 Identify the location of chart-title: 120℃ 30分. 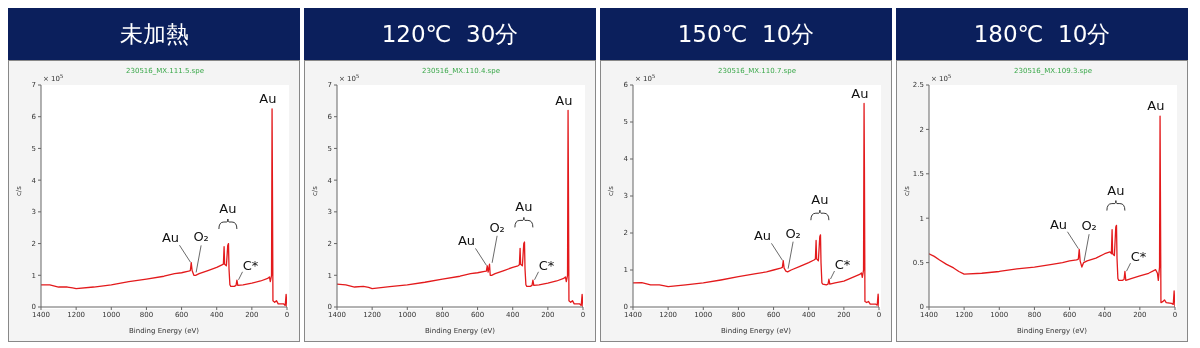
(450, 34).